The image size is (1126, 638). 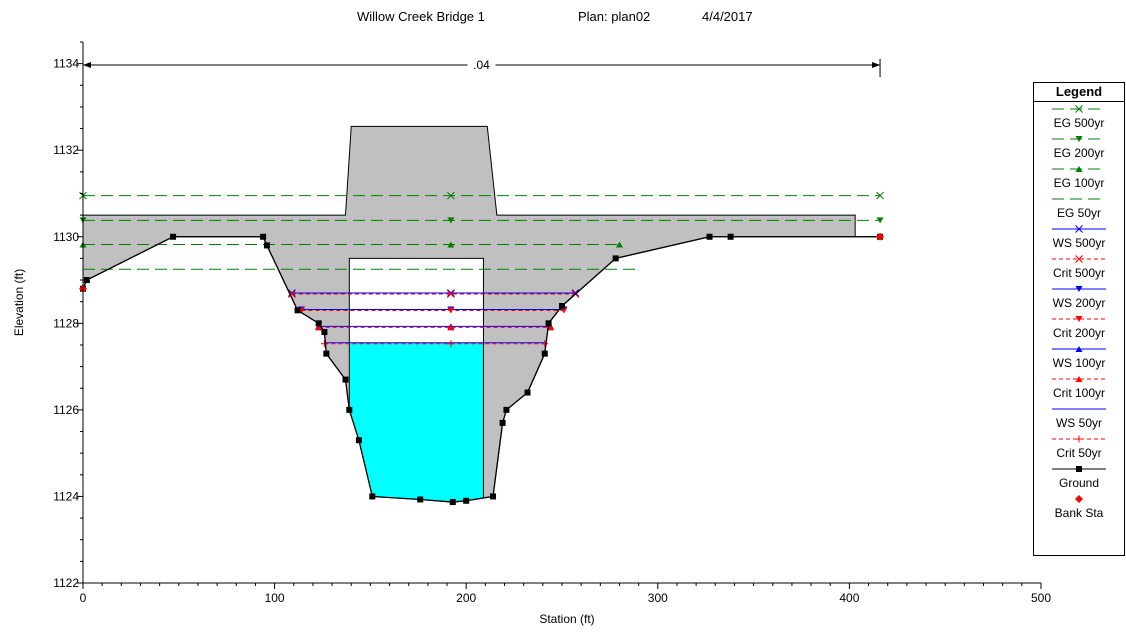 I want to click on legend-item-bank-sta: Bank Sta, so click(x=1079, y=507).